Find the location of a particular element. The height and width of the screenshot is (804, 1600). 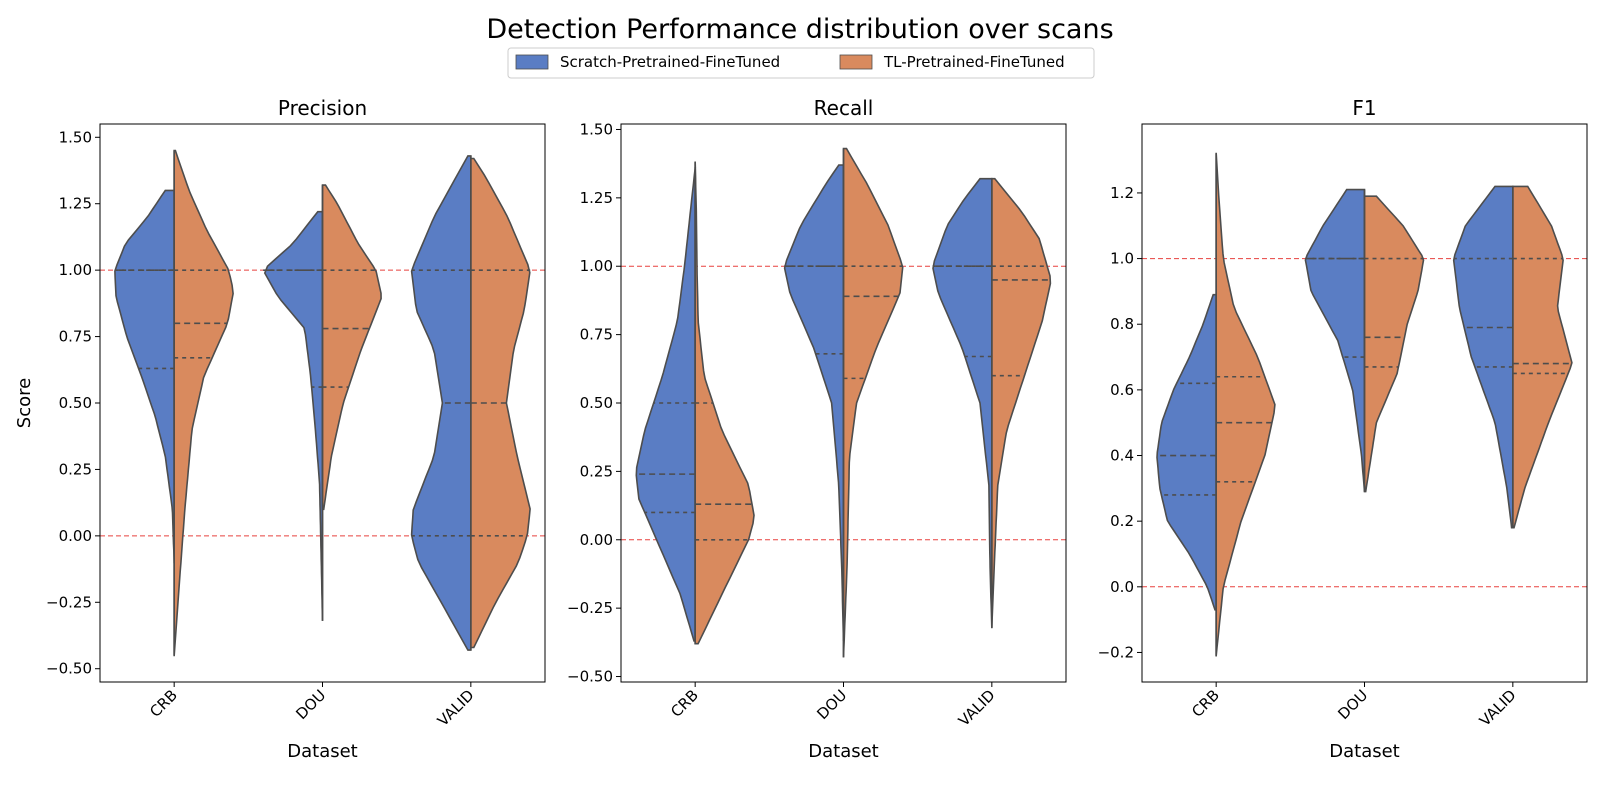

y-tick-label: 0.6 is located at coordinates (1122, 390).